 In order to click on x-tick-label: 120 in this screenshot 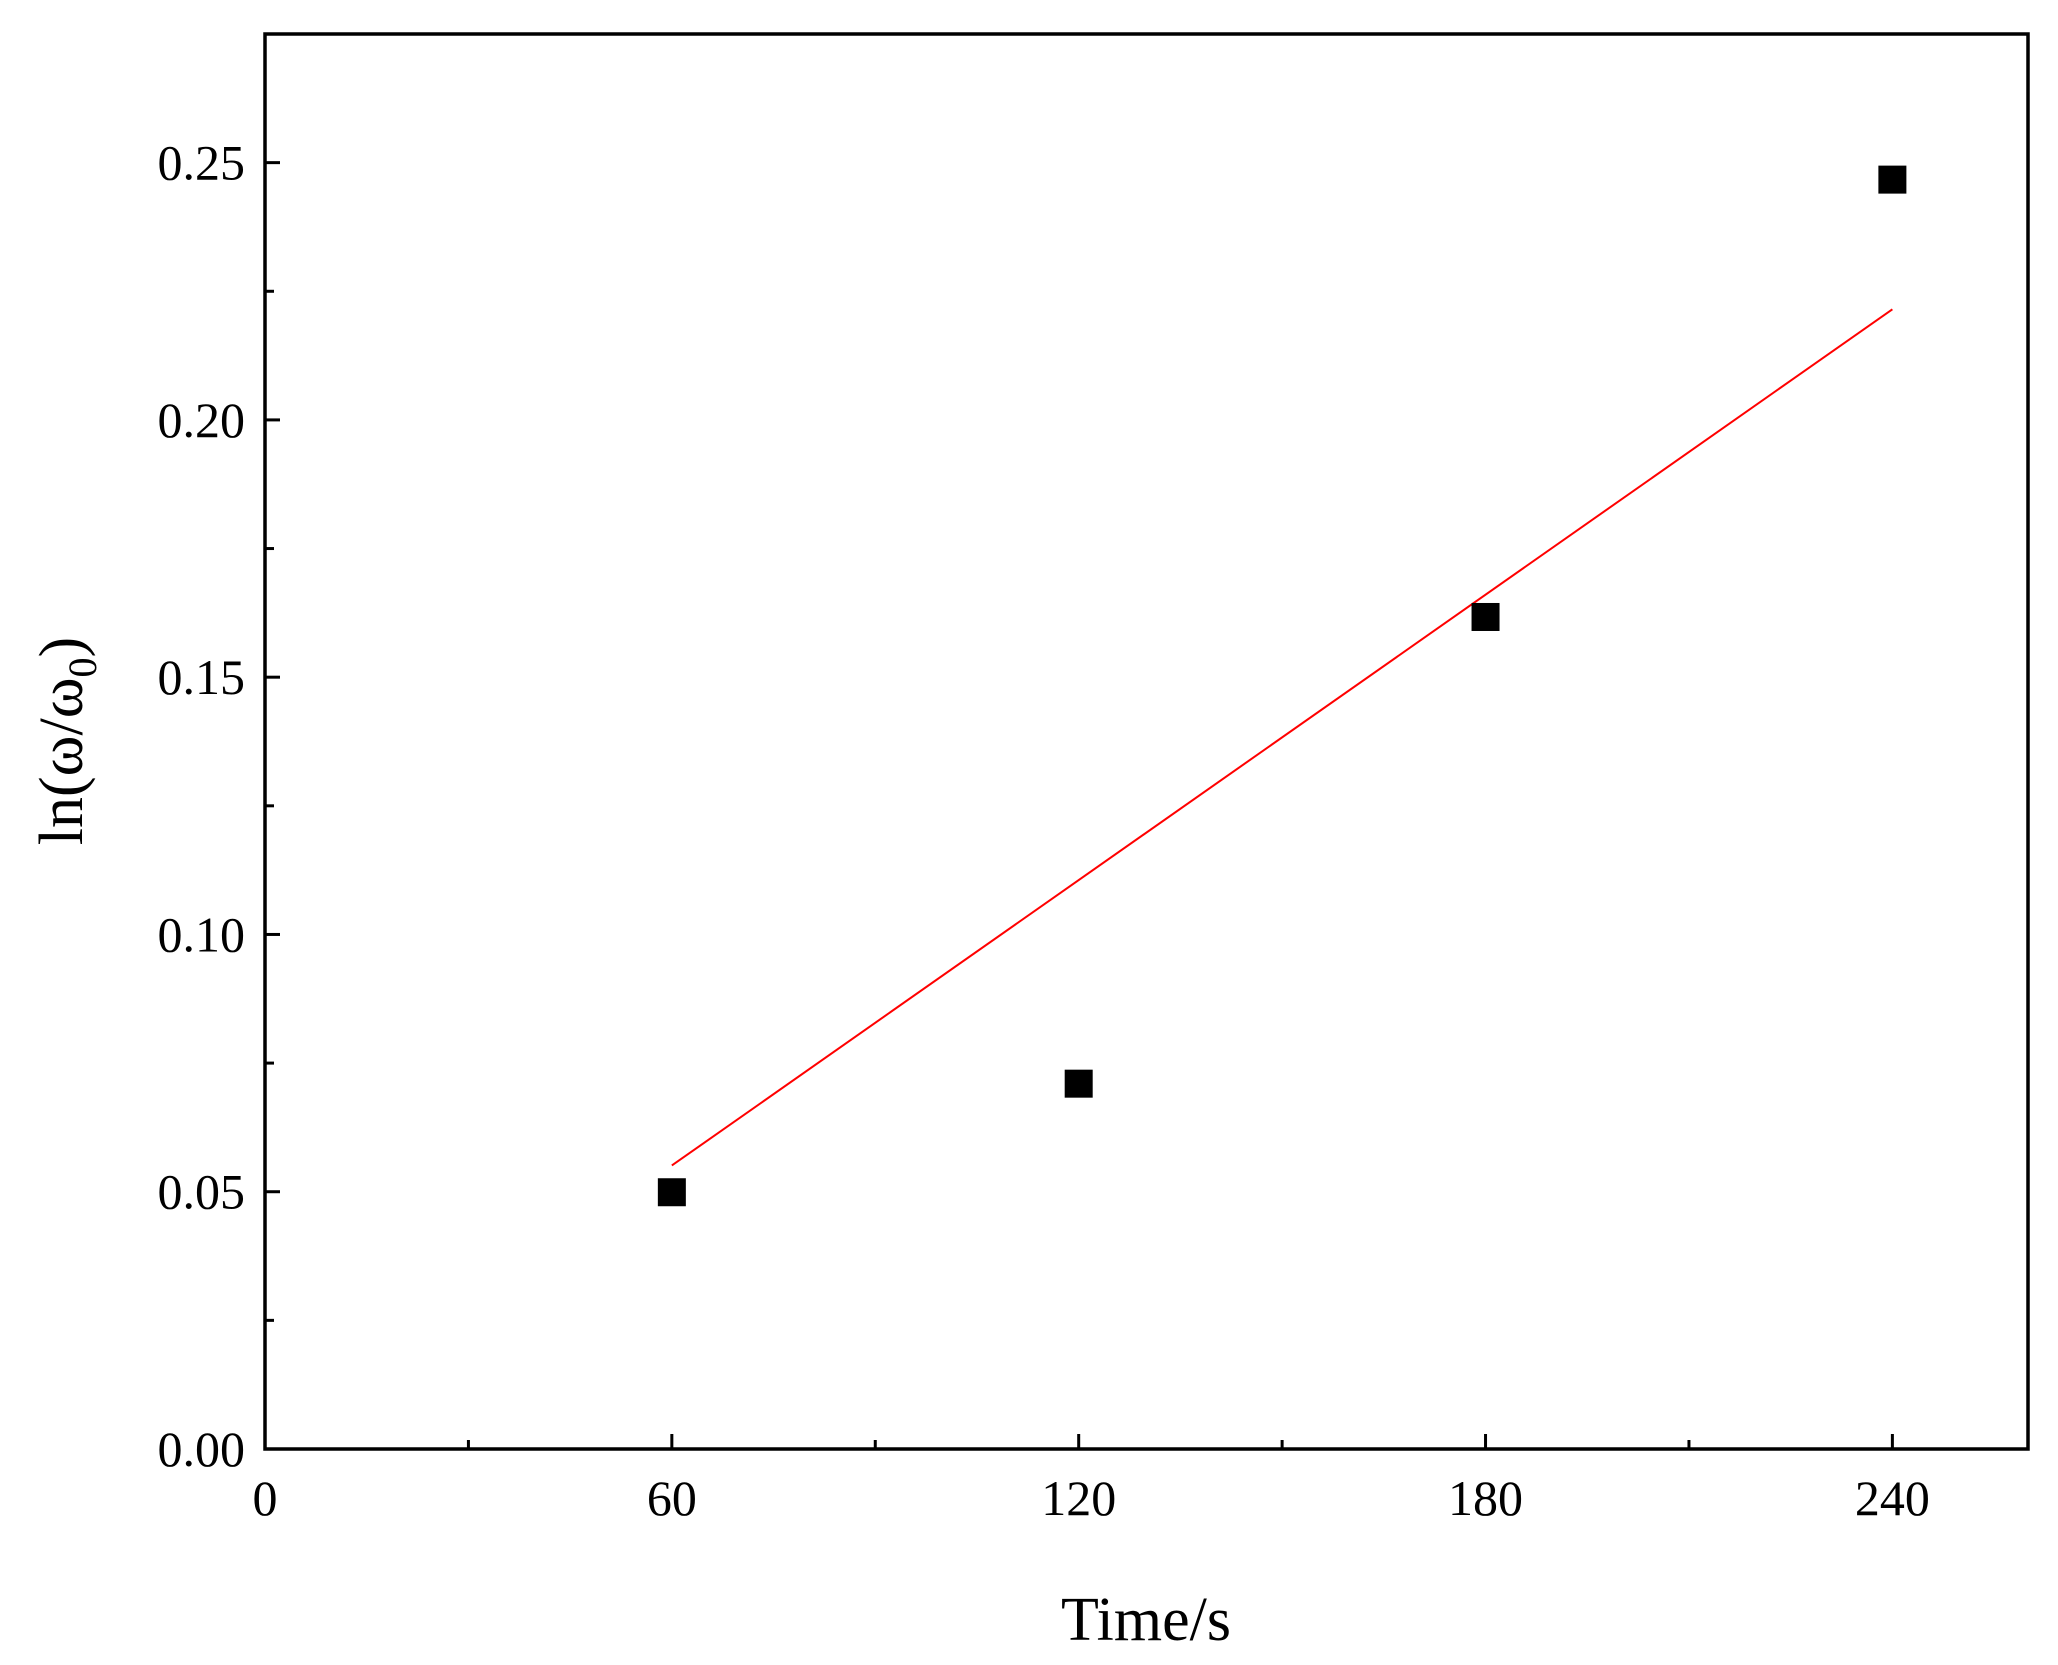, I will do `click(1078, 1498)`.